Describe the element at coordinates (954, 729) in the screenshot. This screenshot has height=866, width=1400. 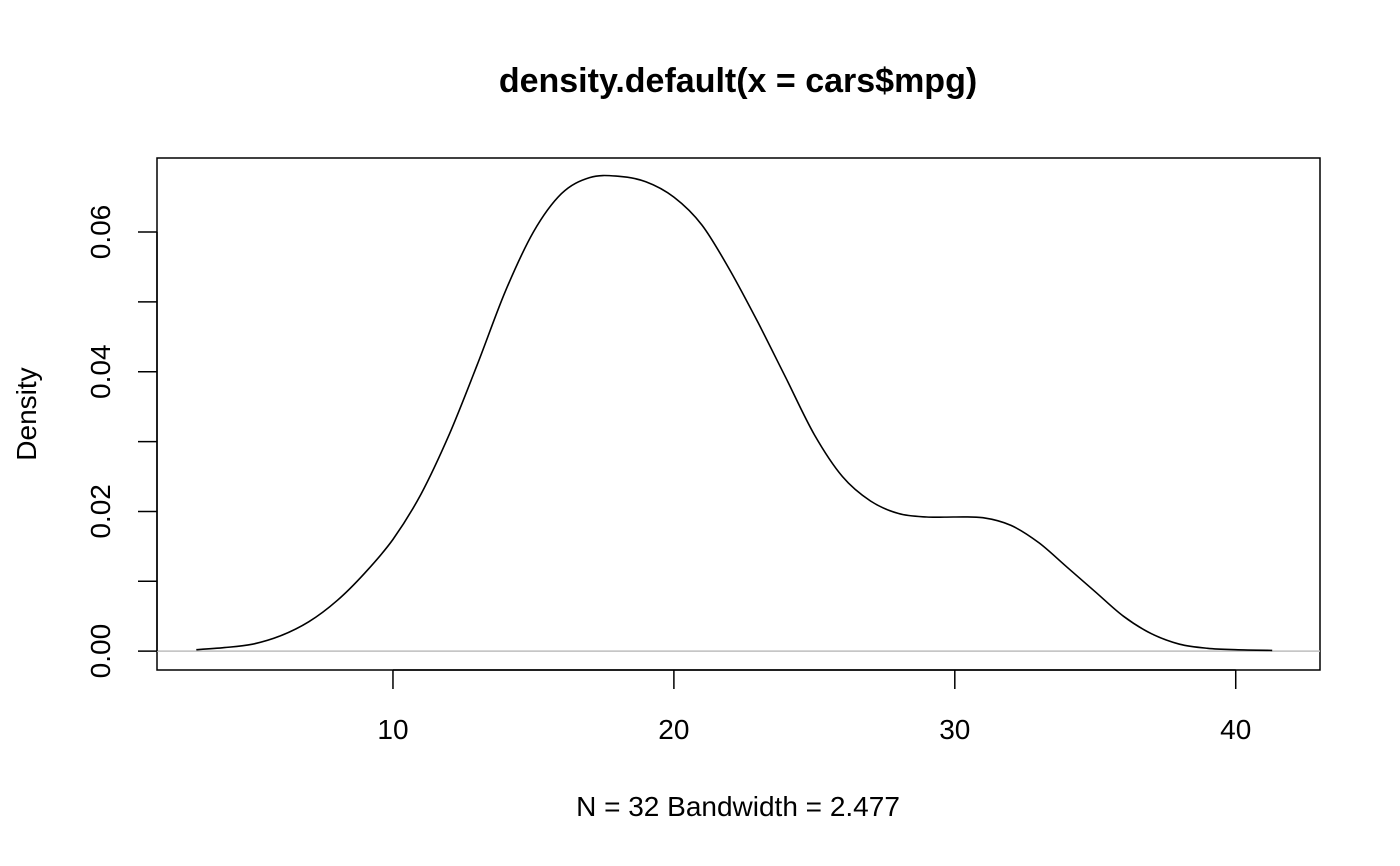
I see `x-tick-label: 30` at that location.